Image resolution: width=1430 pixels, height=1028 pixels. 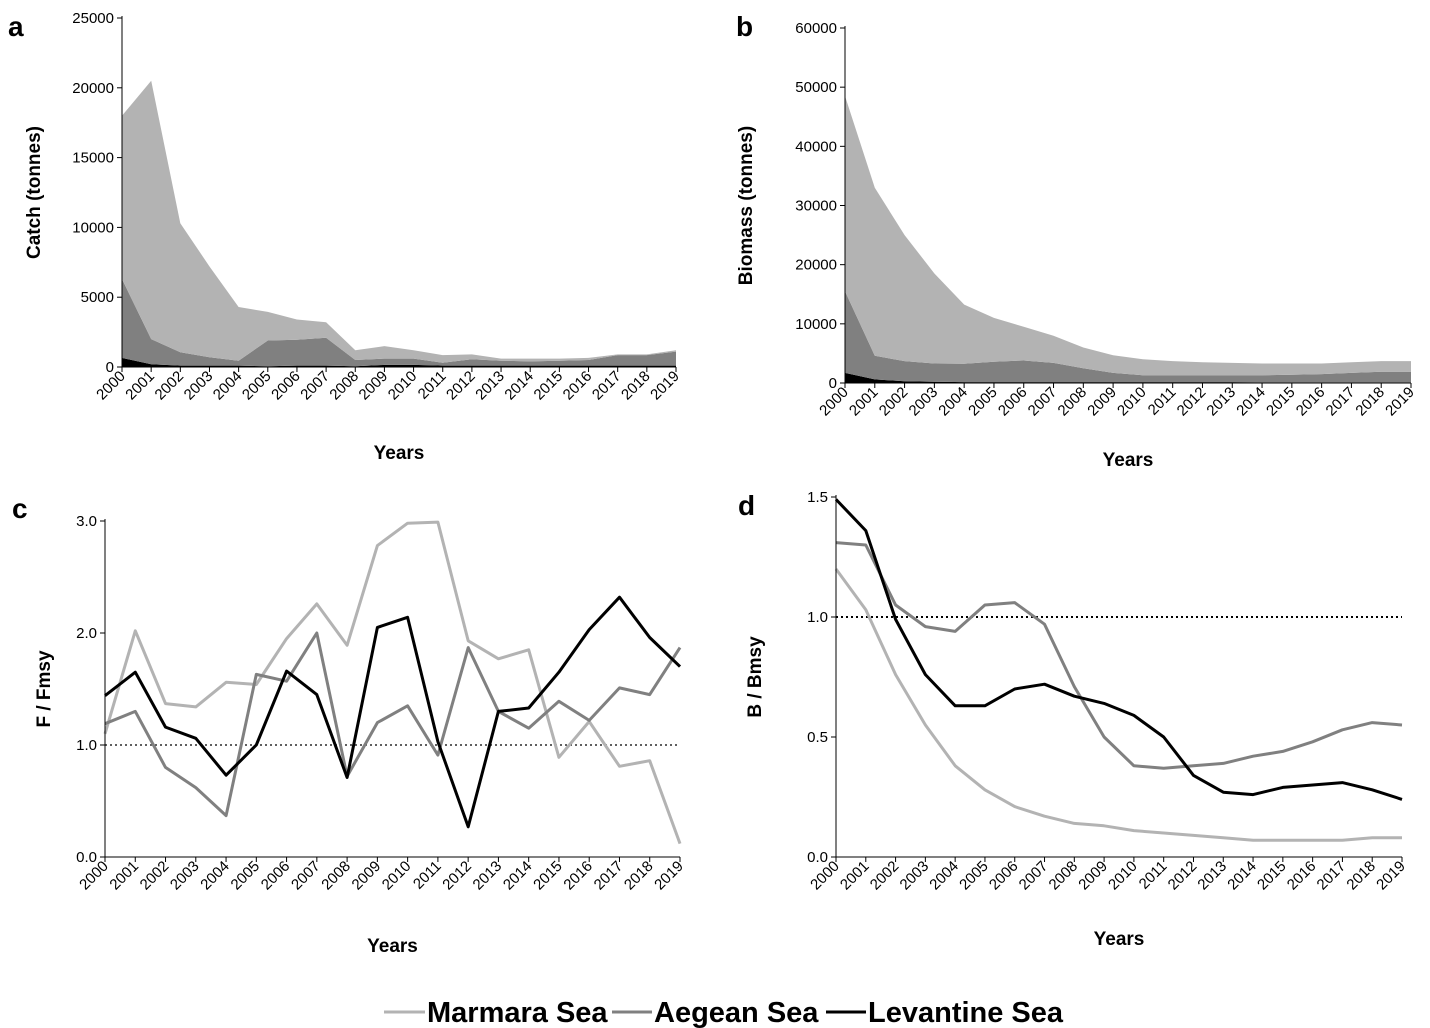 What do you see at coordinates (306, 876) in the screenshot?
I see `x-tick-label-c: 2007` at bounding box center [306, 876].